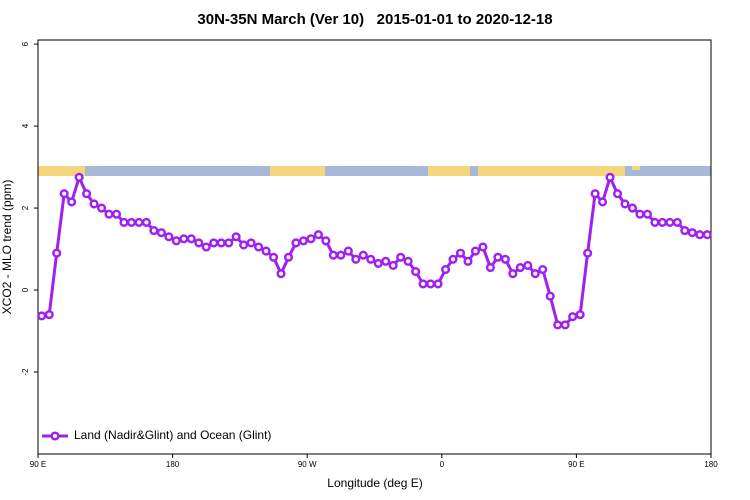 This screenshot has width=750, height=500. Describe the element at coordinates (442, 464) in the screenshot. I see `x-tick-label: 0` at that location.